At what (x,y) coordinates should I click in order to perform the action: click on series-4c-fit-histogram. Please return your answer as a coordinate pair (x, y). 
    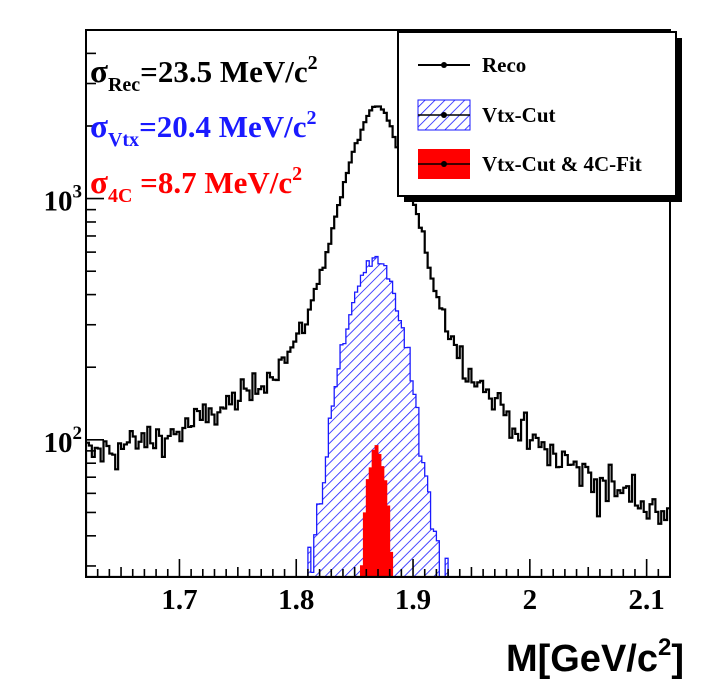
    Looking at the image, I should click on (379, 511).